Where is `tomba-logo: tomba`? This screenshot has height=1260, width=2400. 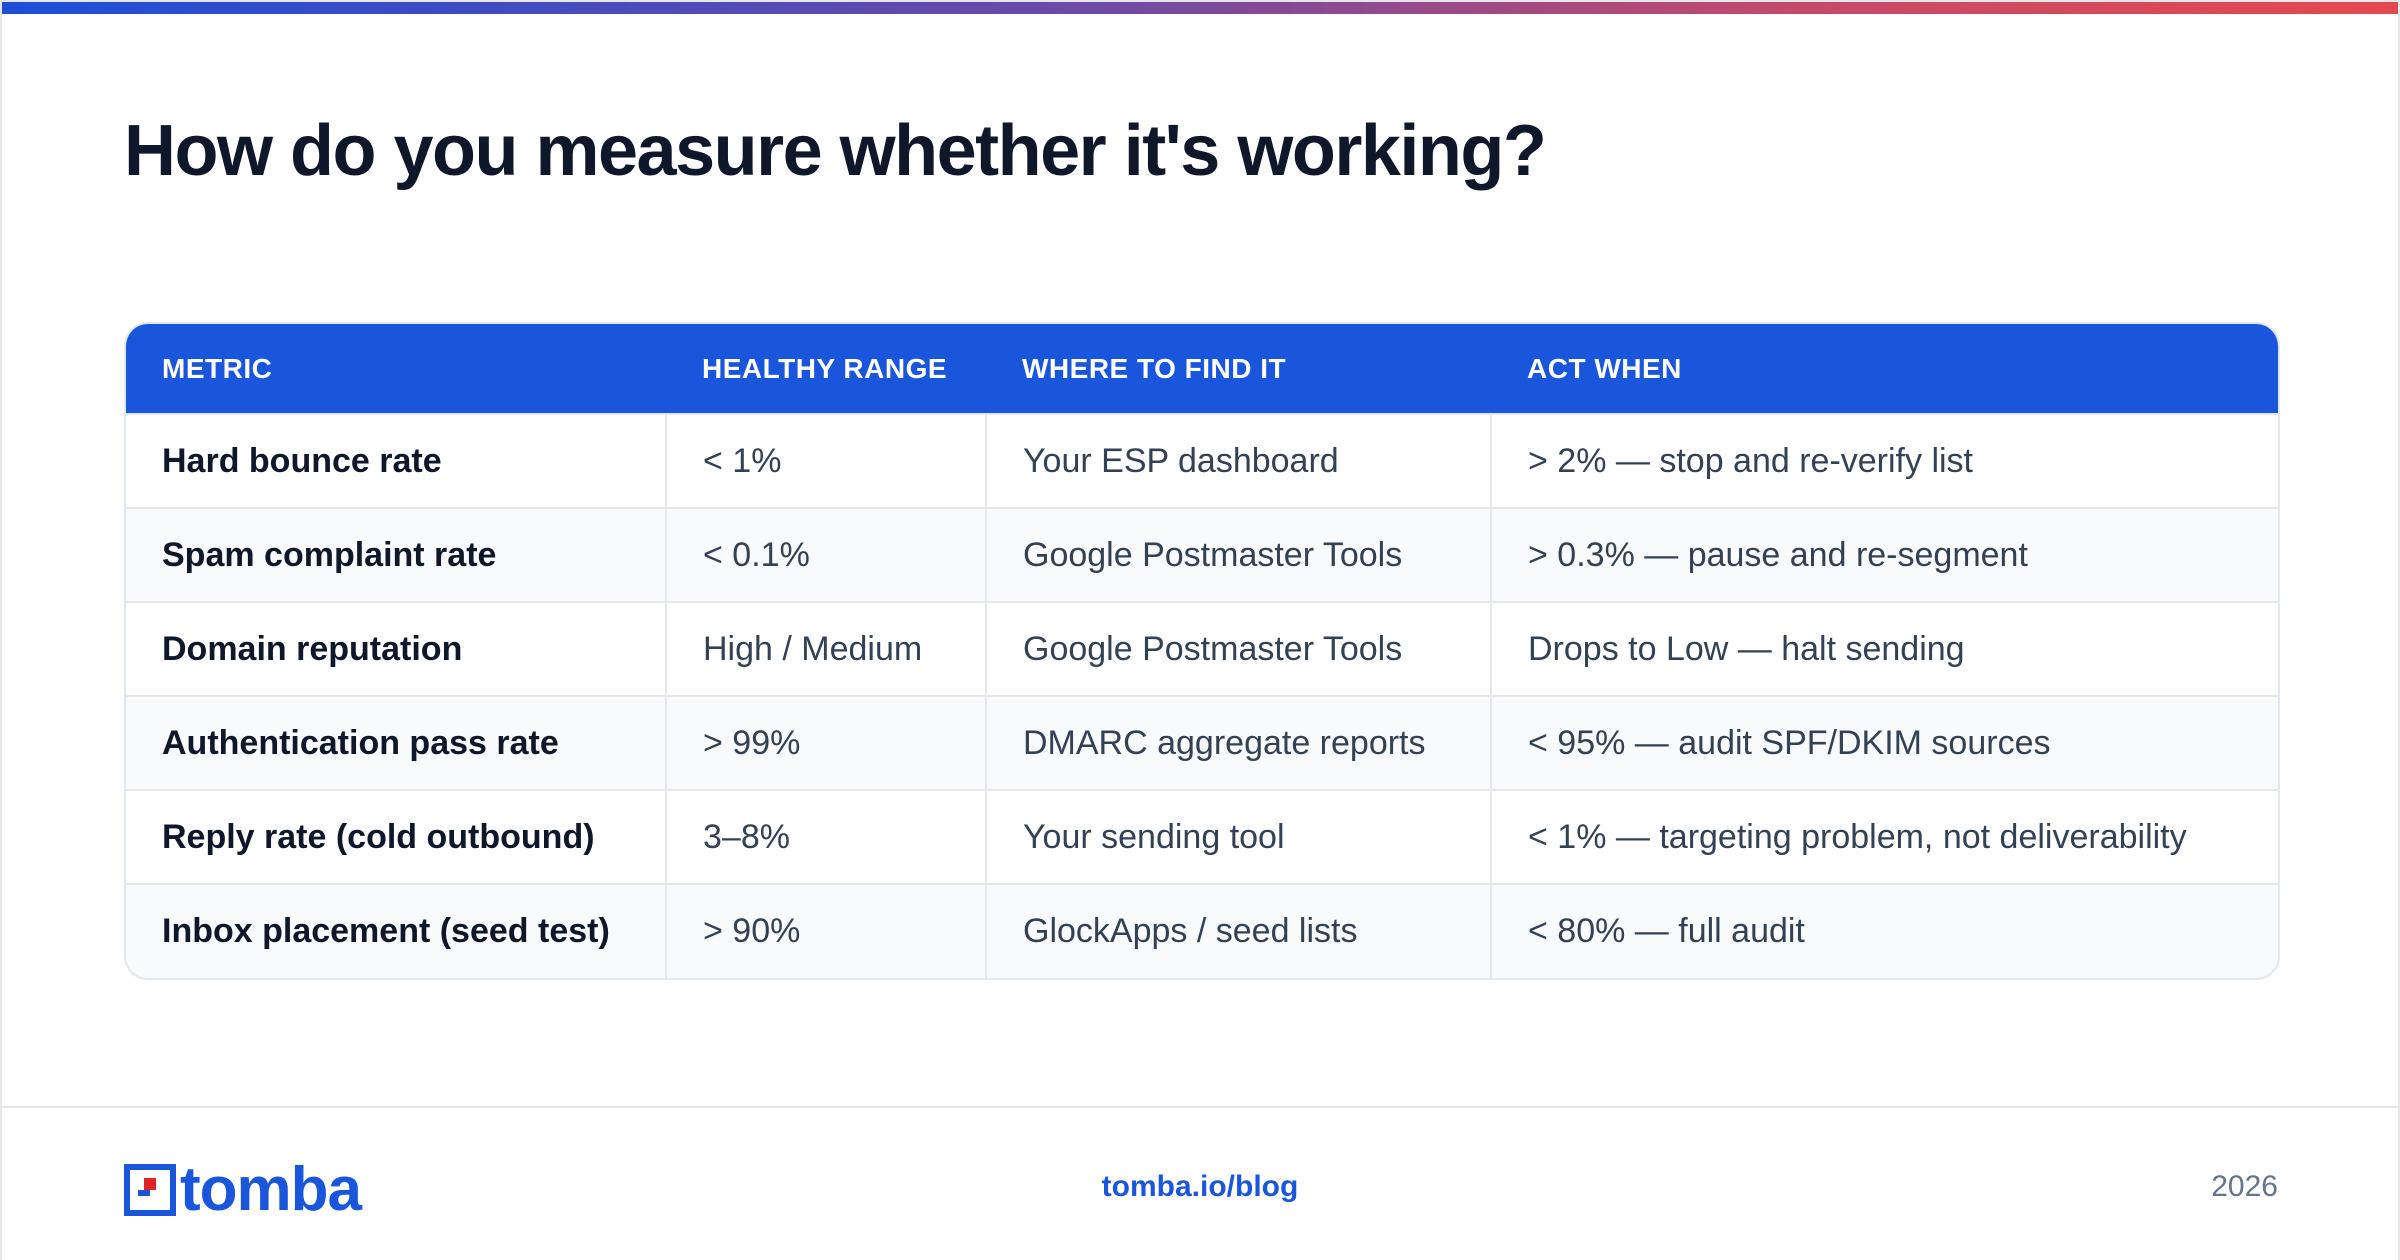
tomba-logo: tomba is located at coordinates (243, 1189).